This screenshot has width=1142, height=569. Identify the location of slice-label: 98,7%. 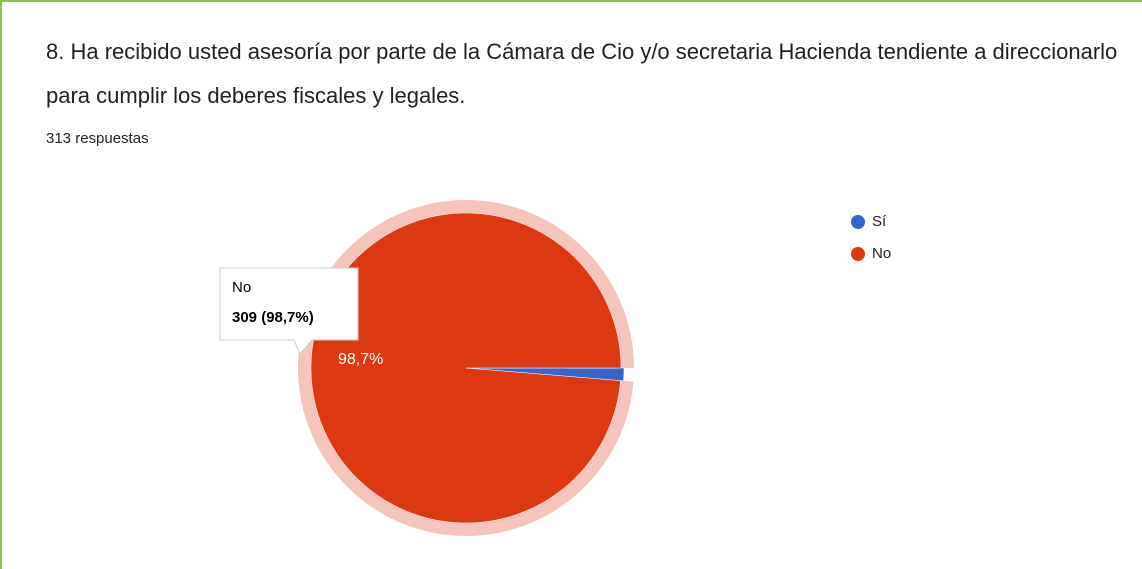
(360, 359).